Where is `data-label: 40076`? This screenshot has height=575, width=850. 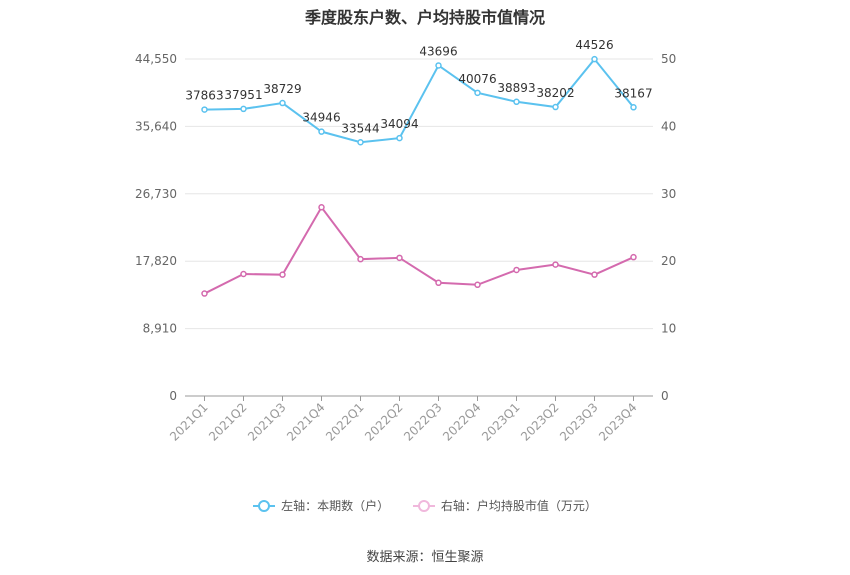
data-label: 40076 is located at coordinates (477, 79).